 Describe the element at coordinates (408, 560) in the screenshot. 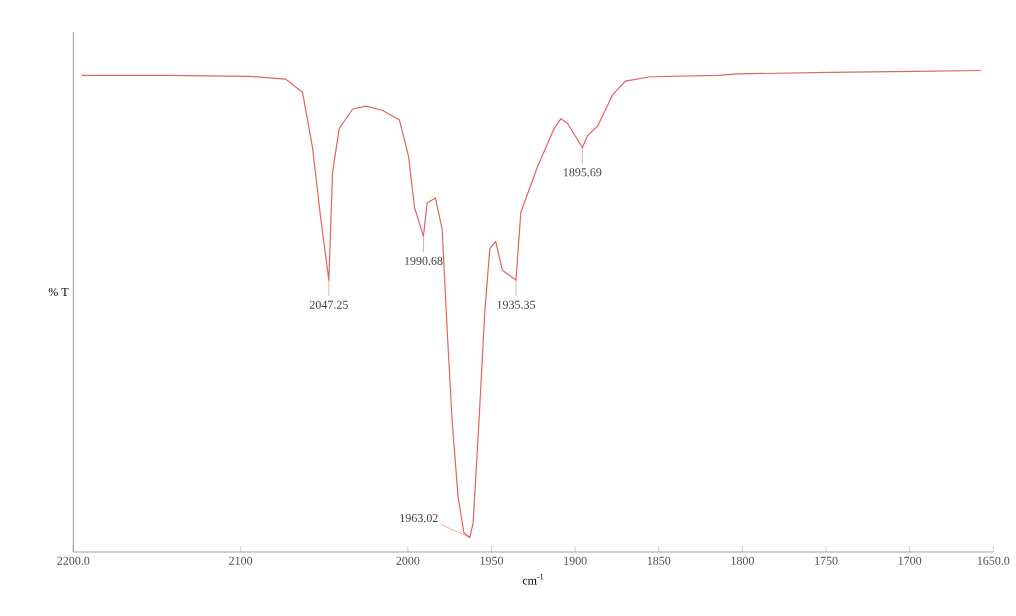

I see `x-tick-label: 2000` at that location.